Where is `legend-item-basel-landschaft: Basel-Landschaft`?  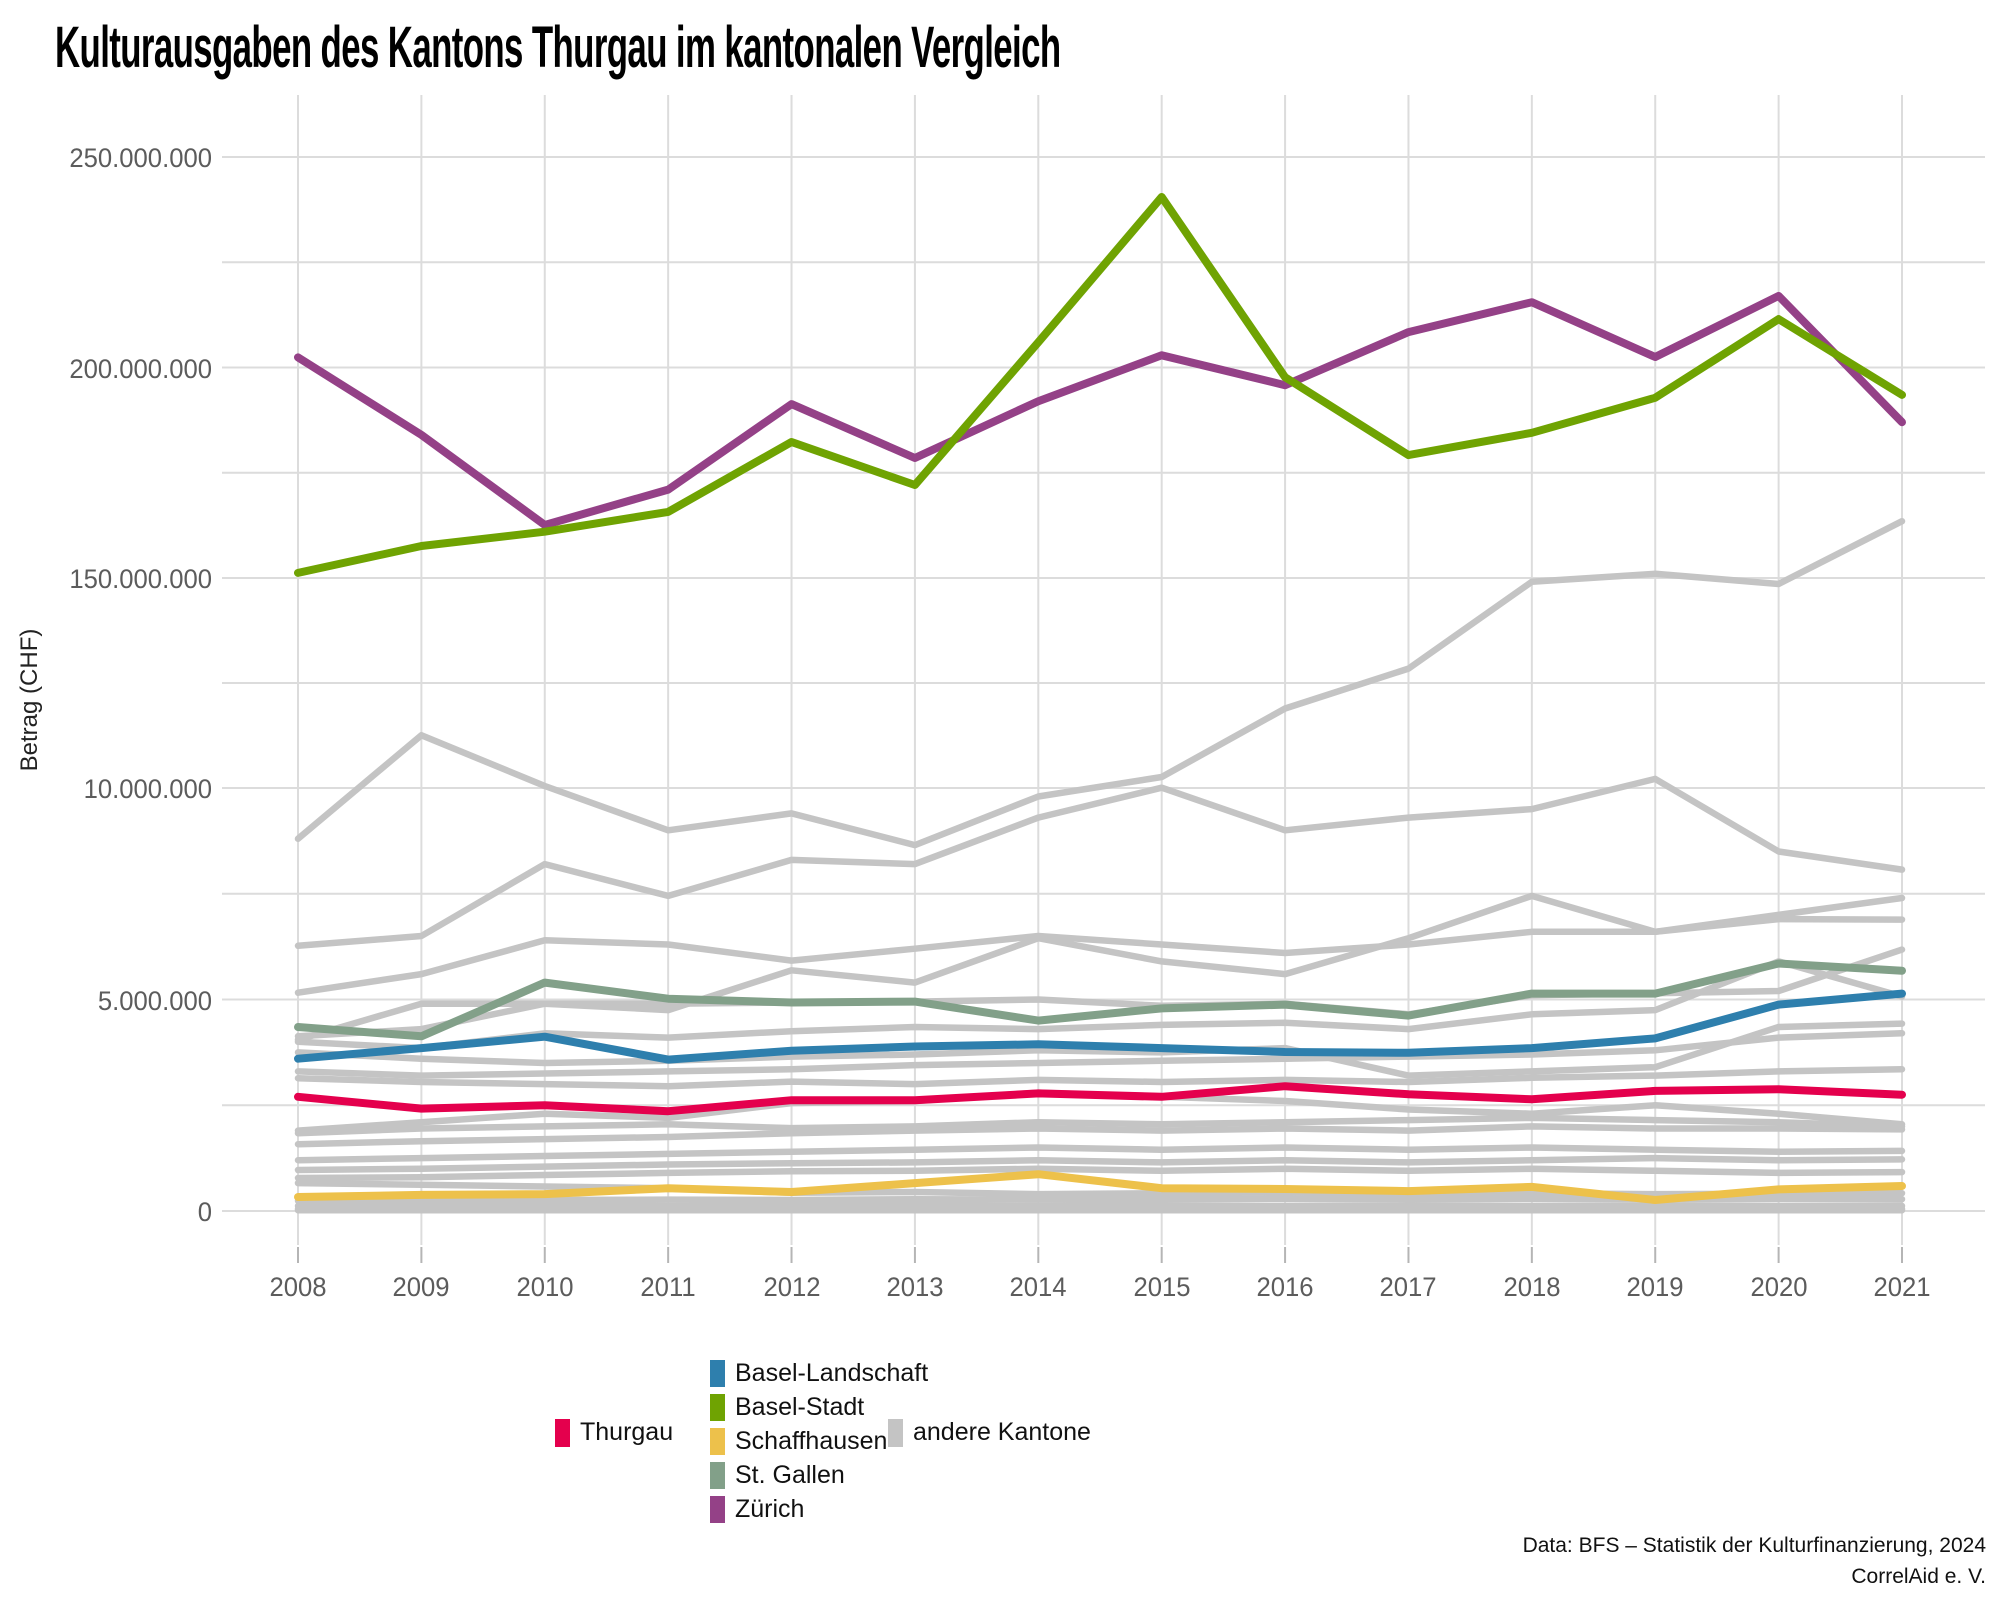 legend-item-basel-landschaft: Basel-Landschaft is located at coordinates (819, 1373).